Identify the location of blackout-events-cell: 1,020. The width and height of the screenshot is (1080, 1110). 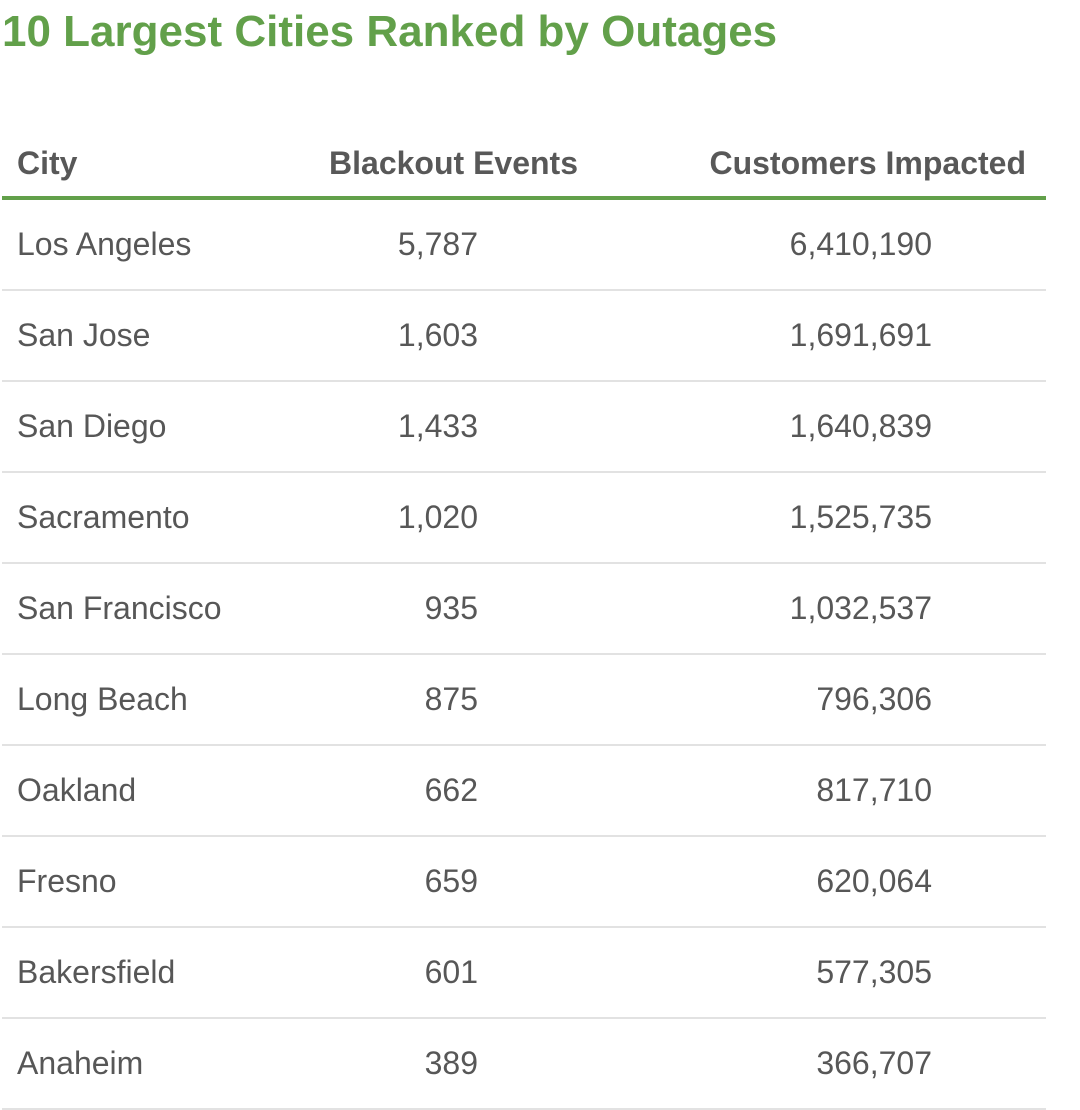
(437, 517).